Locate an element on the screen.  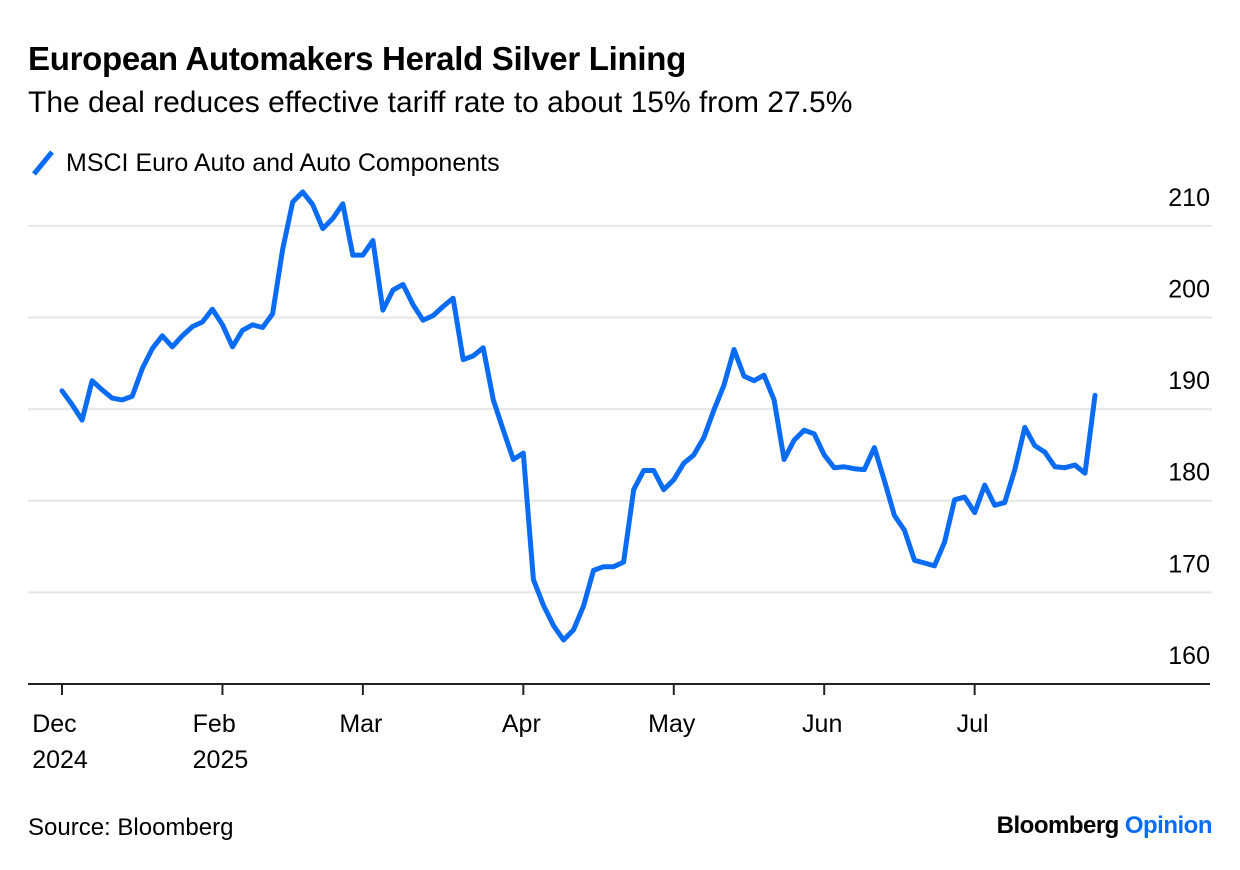
x-tick-label: Dec 2024 is located at coordinates (60, 742).